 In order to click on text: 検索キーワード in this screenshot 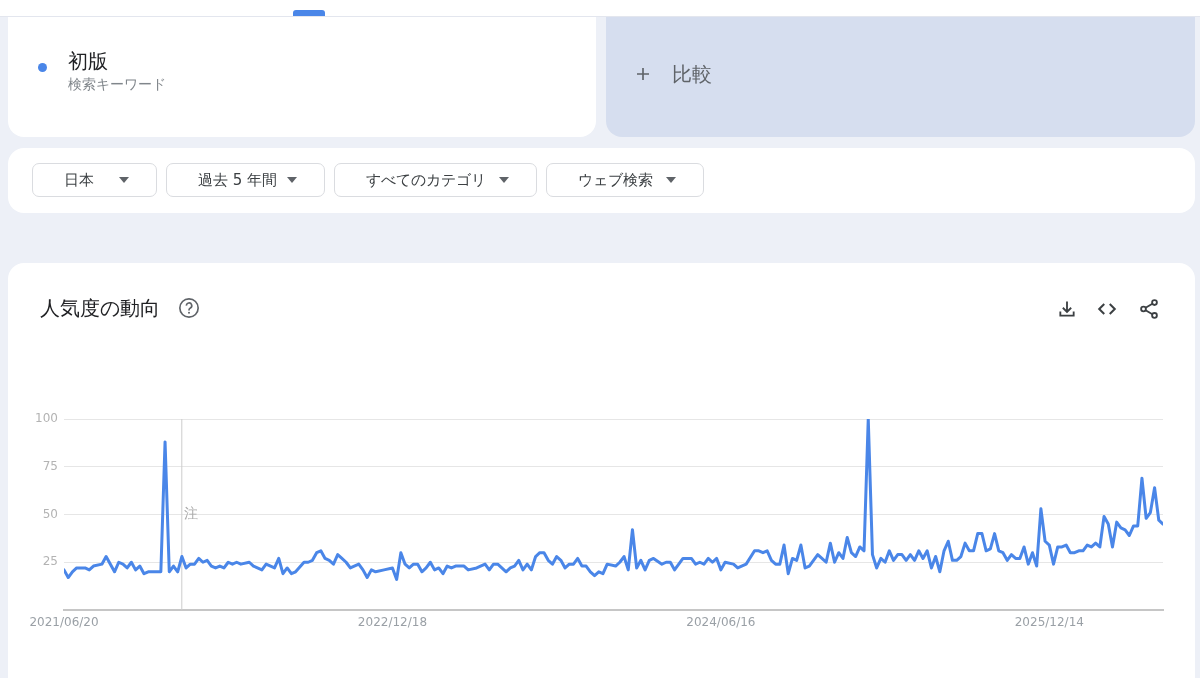, I will do `click(117, 84)`.